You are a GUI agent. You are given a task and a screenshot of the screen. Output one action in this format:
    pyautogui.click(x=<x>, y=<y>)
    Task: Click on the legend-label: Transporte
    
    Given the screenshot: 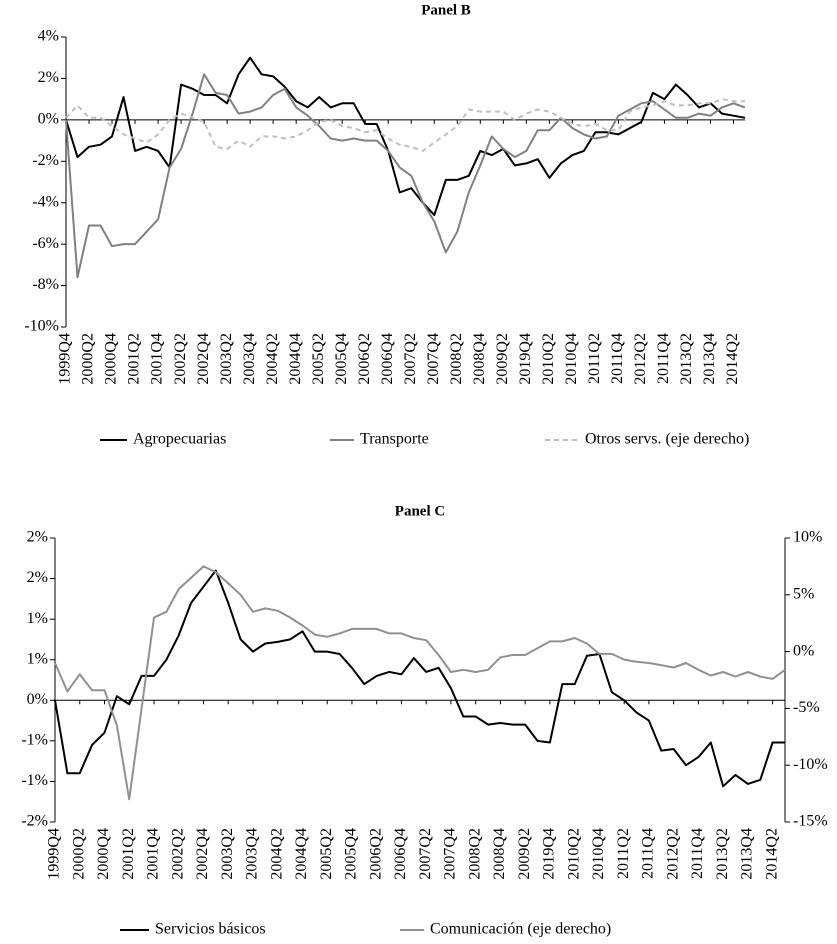 What is the action you would take?
    pyautogui.click(x=394, y=439)
    